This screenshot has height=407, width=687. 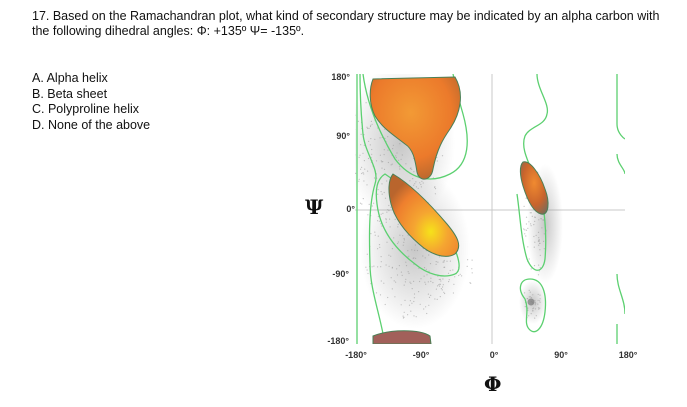 I want to click on y-tick-minus180: -180°, so click(x=338, y=341).